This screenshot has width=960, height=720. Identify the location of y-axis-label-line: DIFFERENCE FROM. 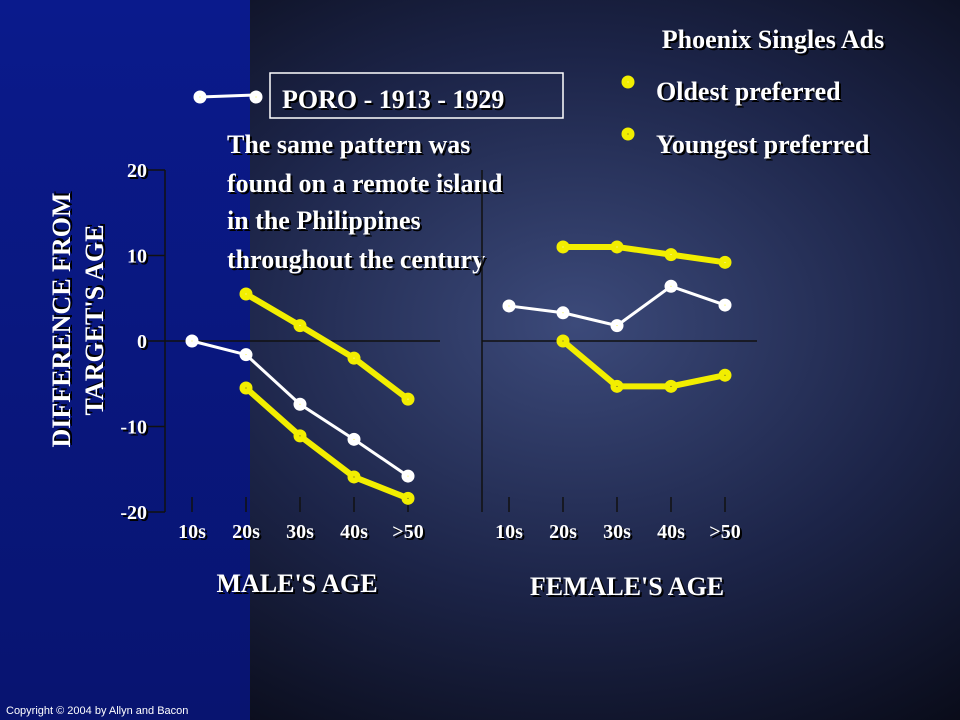
(61, 320).